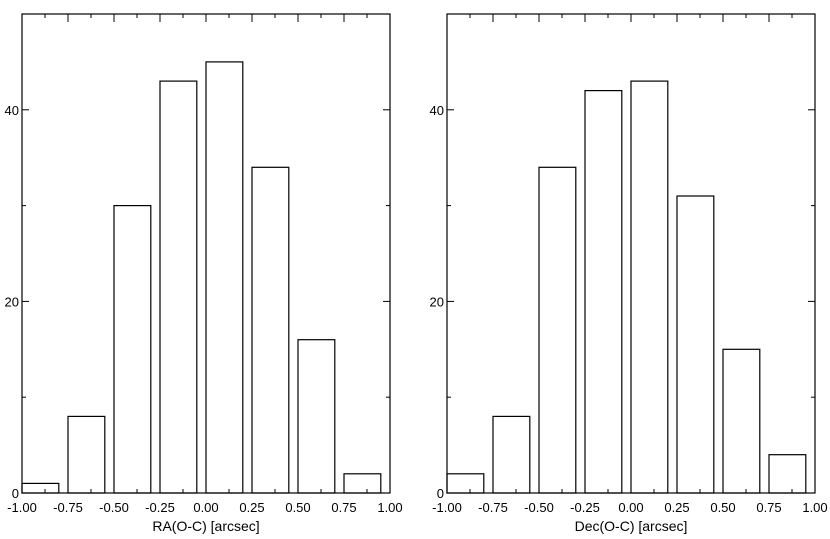  I want to click on ra-y-tick-label: 20, so click(12, 301).